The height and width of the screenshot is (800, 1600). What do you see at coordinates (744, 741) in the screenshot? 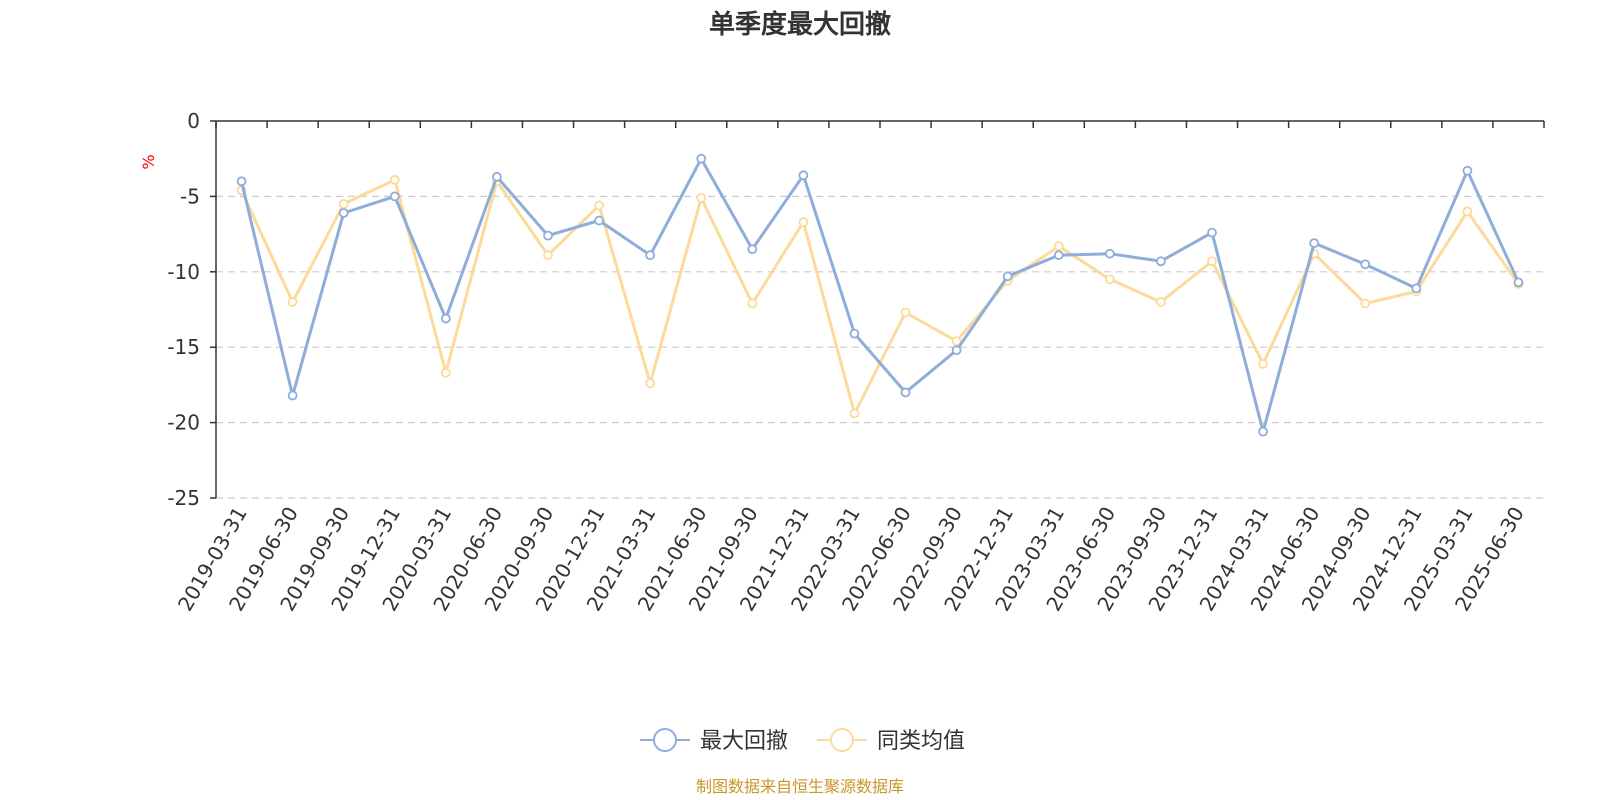
I see `legend-label: 最大回撤` at bounding box center [744, 741].